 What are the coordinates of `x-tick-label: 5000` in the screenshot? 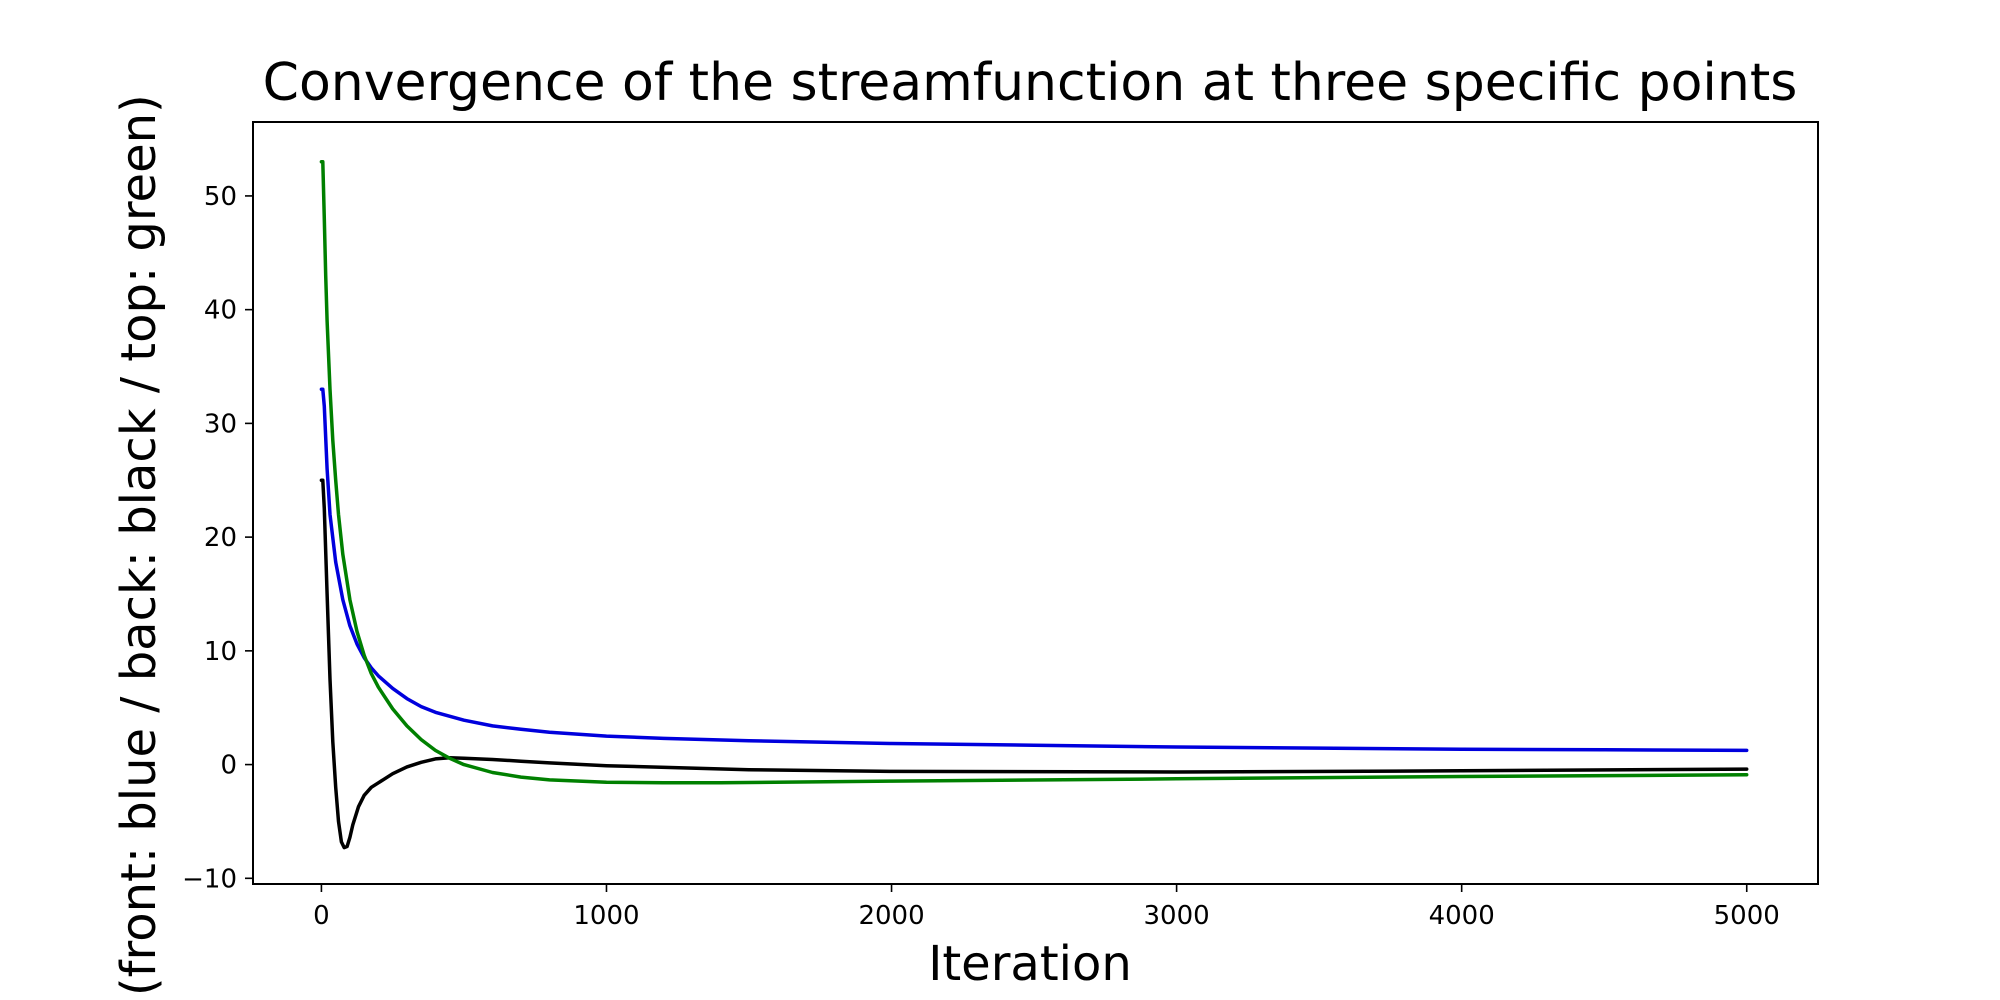 It's located at (1747, 916).